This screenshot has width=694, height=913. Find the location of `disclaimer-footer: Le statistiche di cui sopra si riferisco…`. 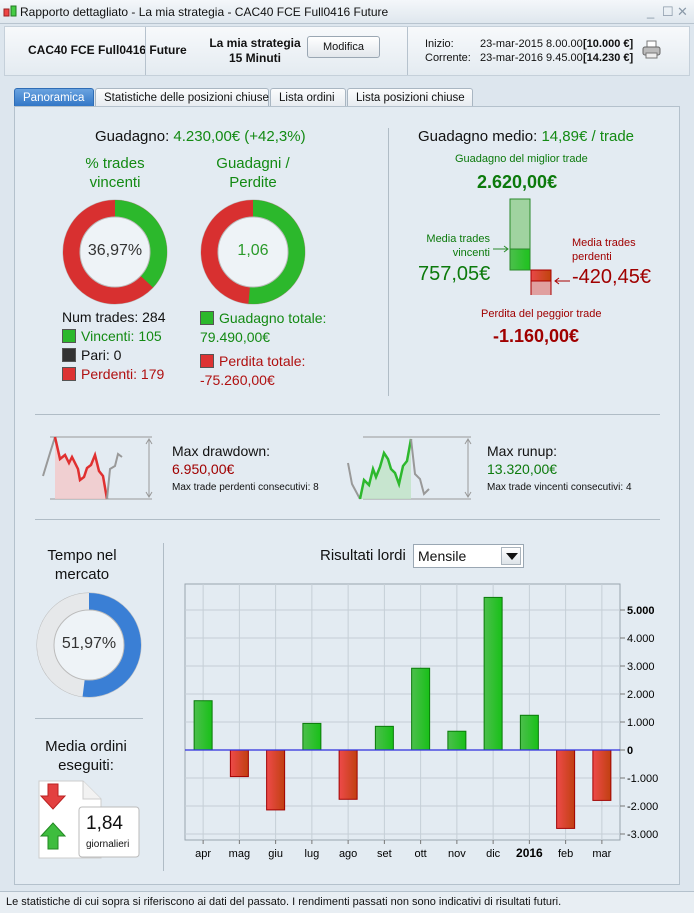

disclaimer-footer: Le statistiche di cui sopra si riferisco… is located at coordinates (347, 902).